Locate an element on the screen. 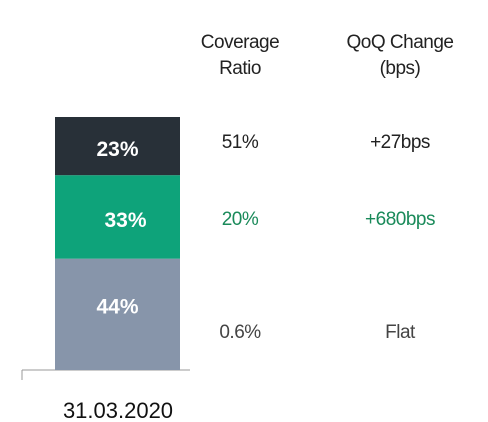 This screenshot has height=422, width=488. table-cell: Flat is located at coordinates (400, 332).